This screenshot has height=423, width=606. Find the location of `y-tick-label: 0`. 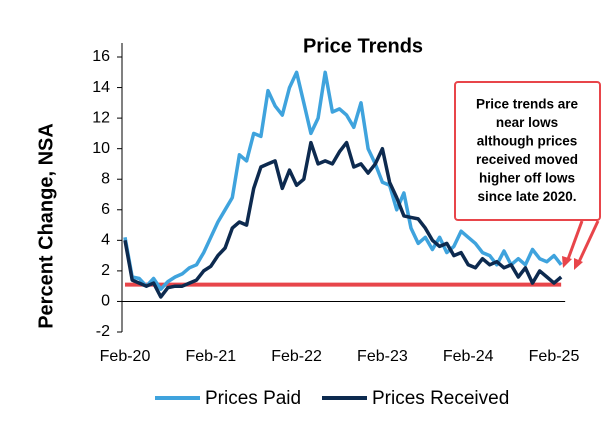

y-tick-label: 0 is located at coordinates (105, 301).